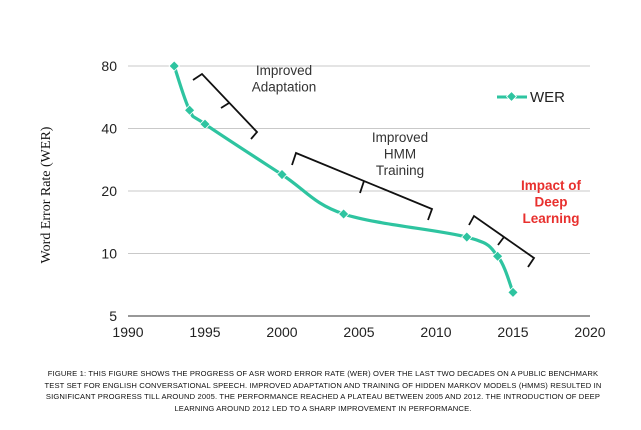  Describe the element at coordinates (127, 332) in the screenshot. I see `x-tick-label: 1990` at that location.